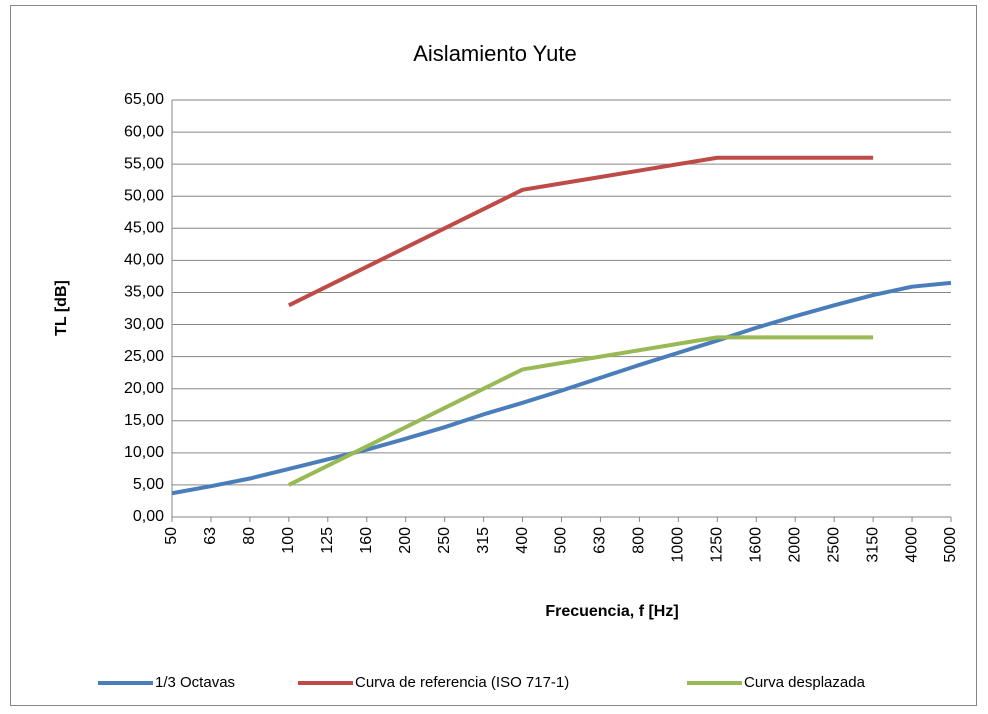 This screenshot has height=714, width=988. Describe the element at coordinates (405, 540) in the screenshot. I see `x-tick-label: 200` at that location.